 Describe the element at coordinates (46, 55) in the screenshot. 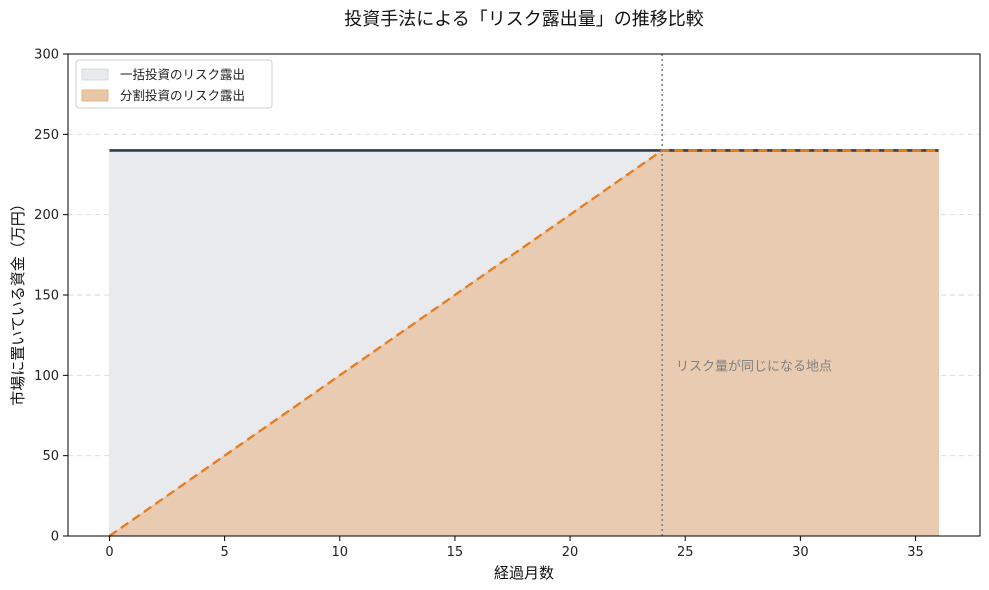

I see `y-tick-label-300: 300` at that location.